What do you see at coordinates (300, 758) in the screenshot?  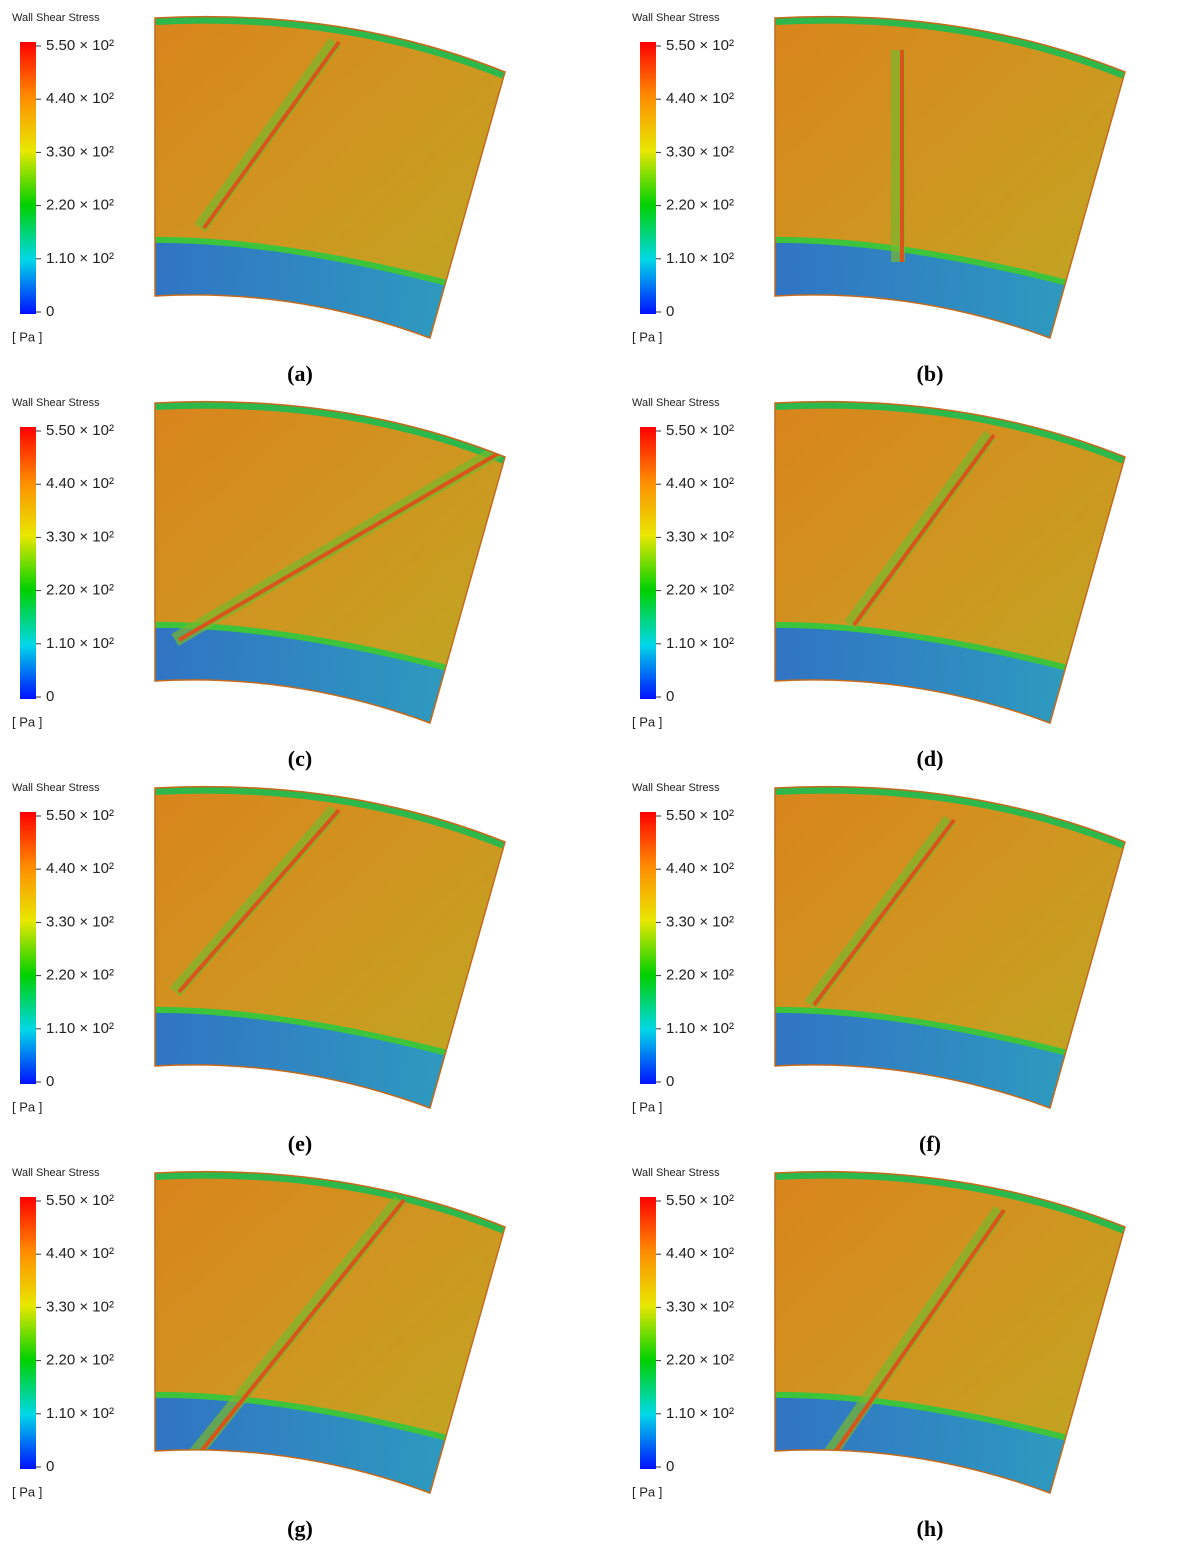 I see `caption: (c)` at bounding box center [300, 758].